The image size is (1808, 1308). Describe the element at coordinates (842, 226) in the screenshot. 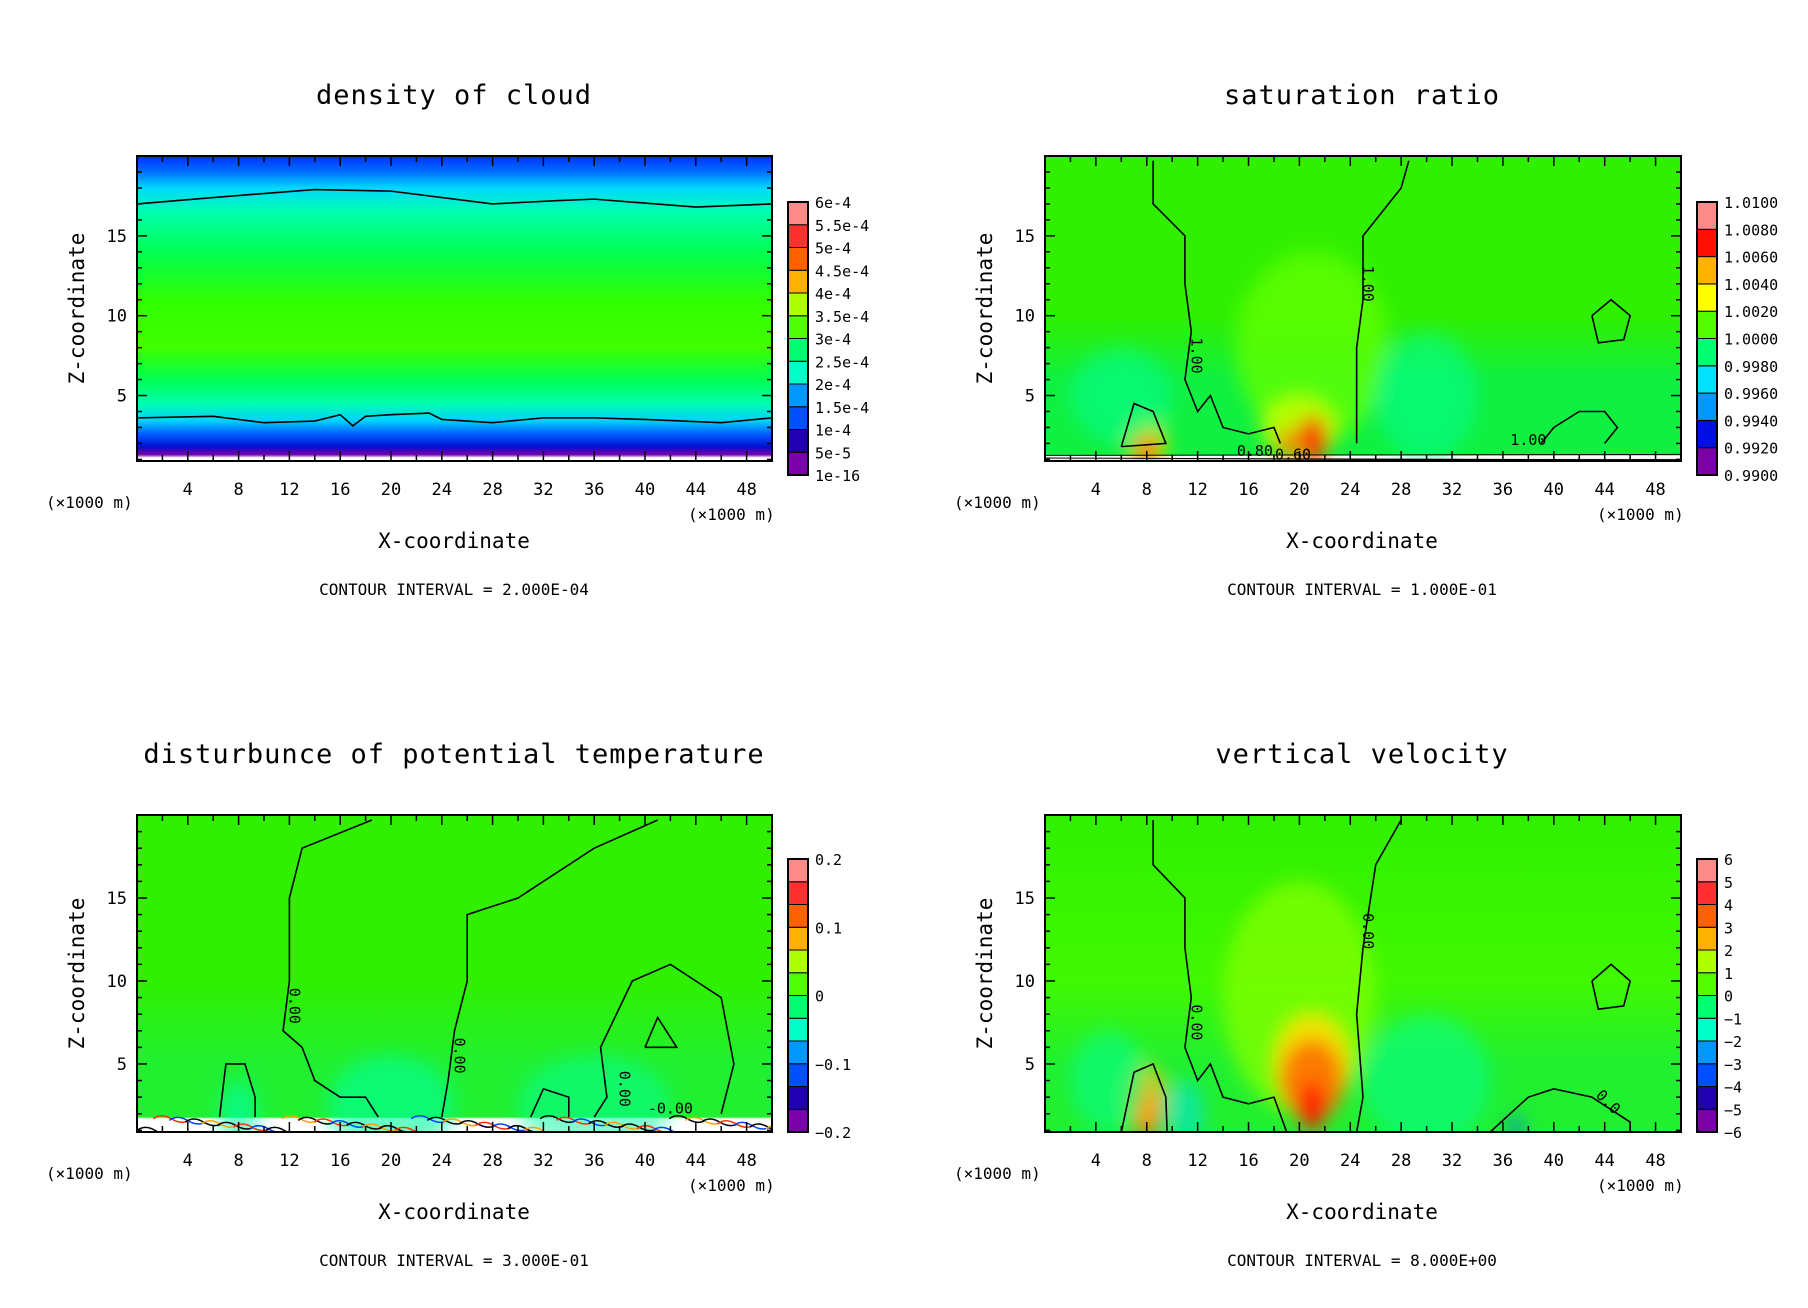

I see `colorbar-label: 5.5e-4` at that location.